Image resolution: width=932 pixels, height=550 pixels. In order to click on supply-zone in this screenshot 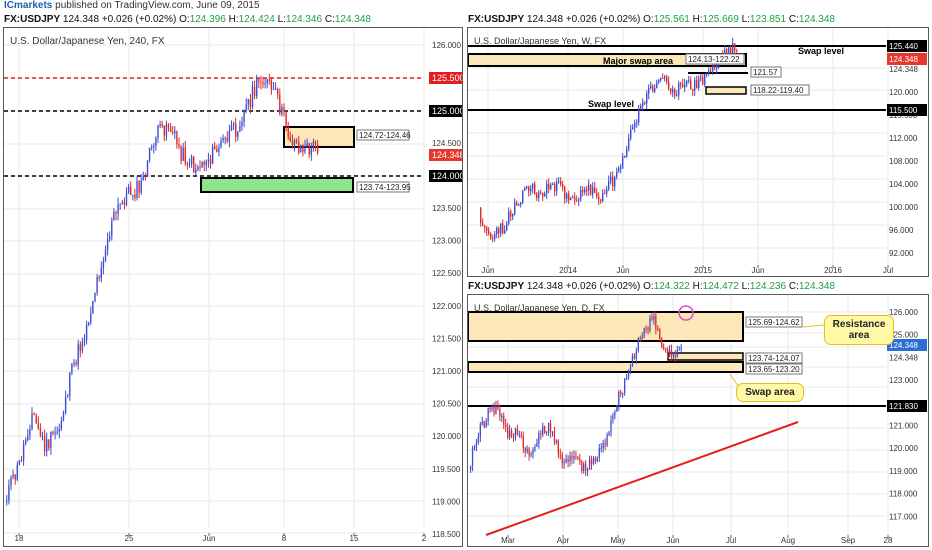, I will do `click(319, 137)`.